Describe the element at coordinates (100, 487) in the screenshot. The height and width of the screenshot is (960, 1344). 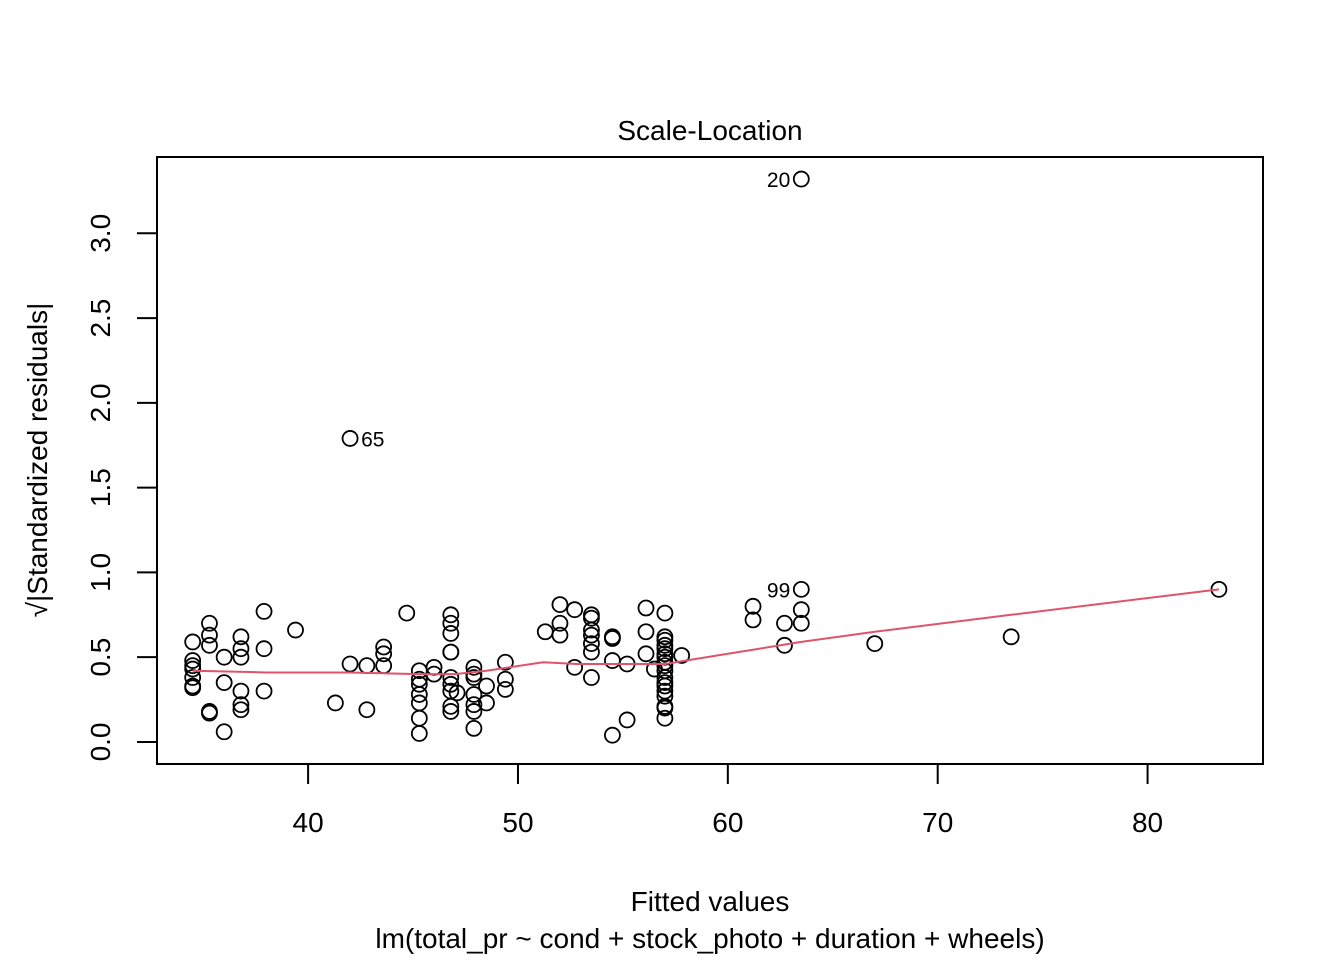
I see `y-tick-label: 1.5` at that location.